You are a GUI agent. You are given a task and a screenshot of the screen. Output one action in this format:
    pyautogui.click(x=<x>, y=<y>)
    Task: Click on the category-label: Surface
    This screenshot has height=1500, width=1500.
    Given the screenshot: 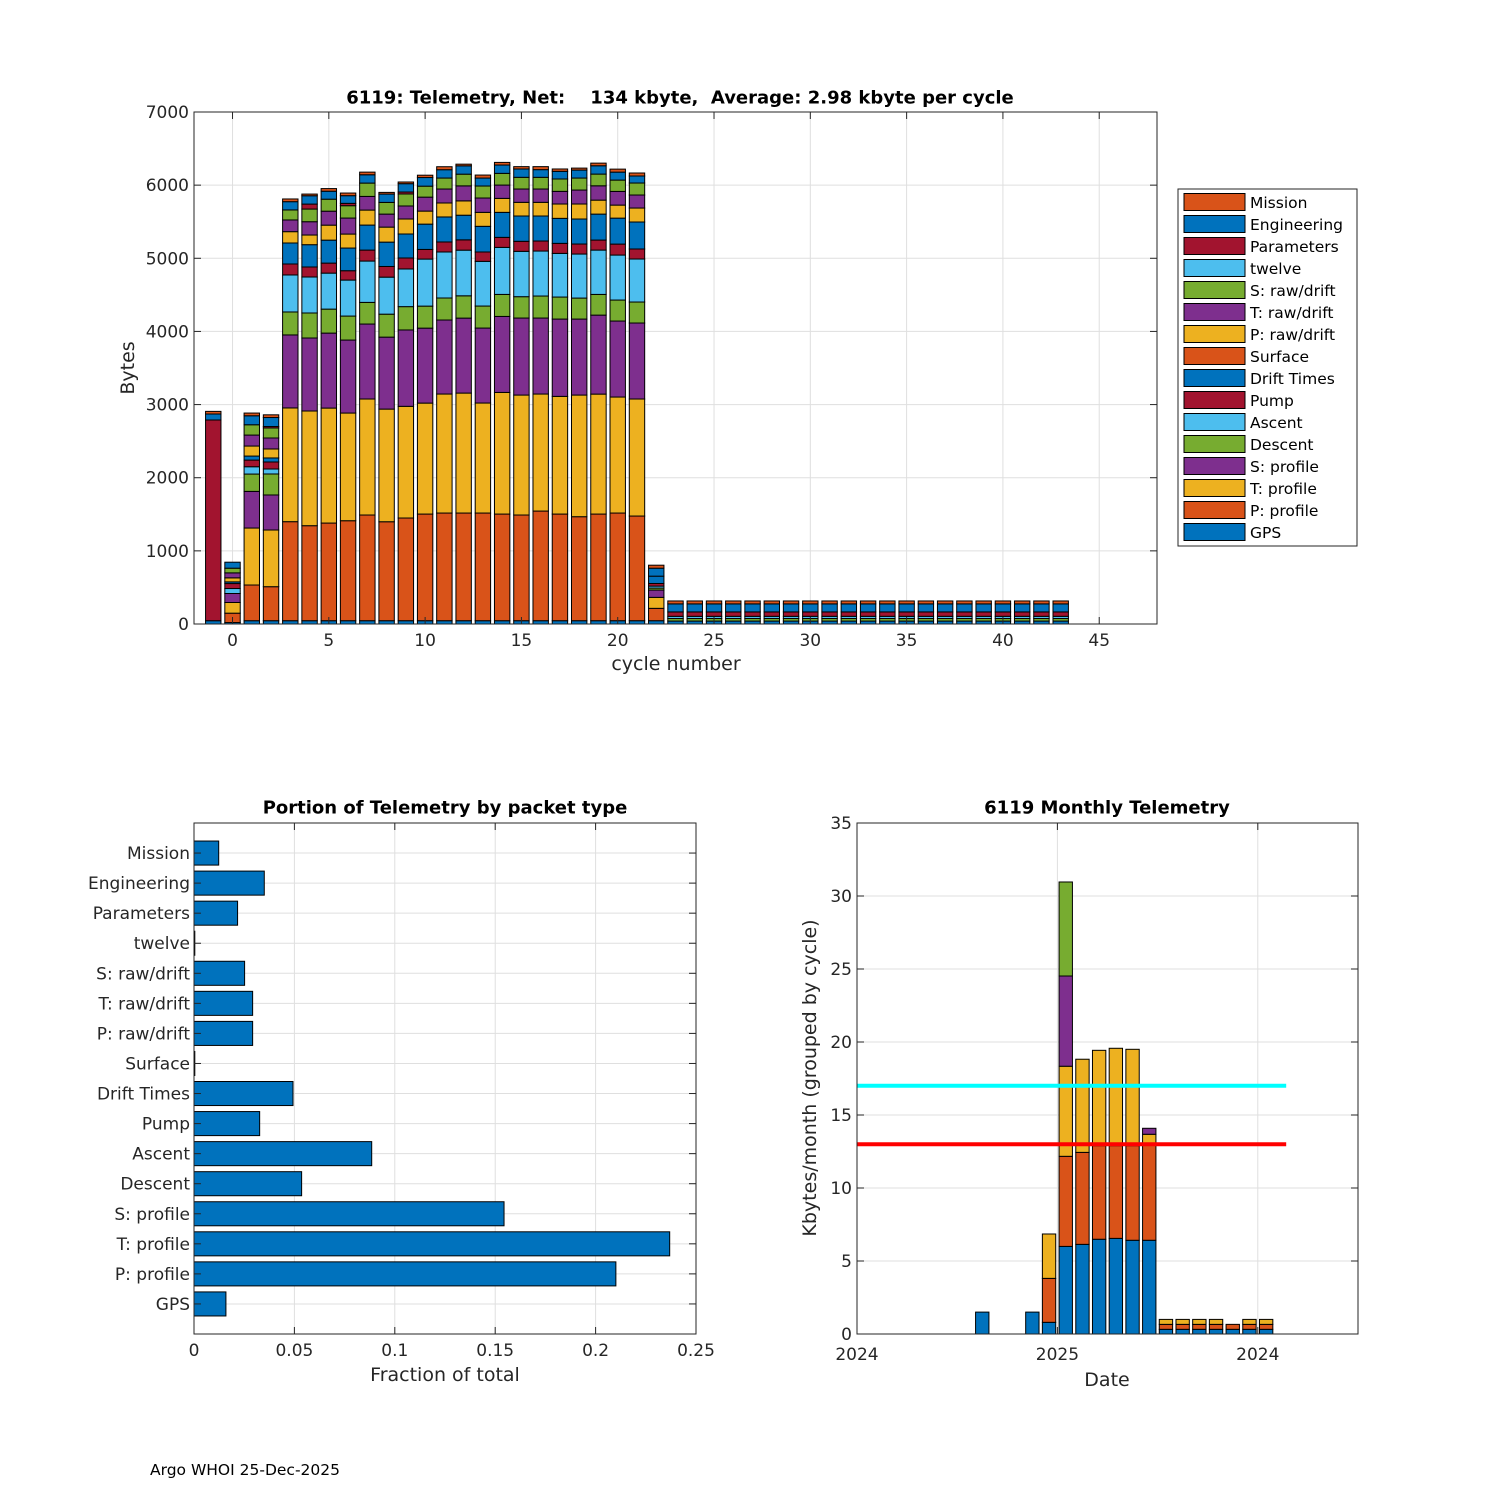 What is the action you would take?
    pyautogui.click(x=157, y=1064)
    